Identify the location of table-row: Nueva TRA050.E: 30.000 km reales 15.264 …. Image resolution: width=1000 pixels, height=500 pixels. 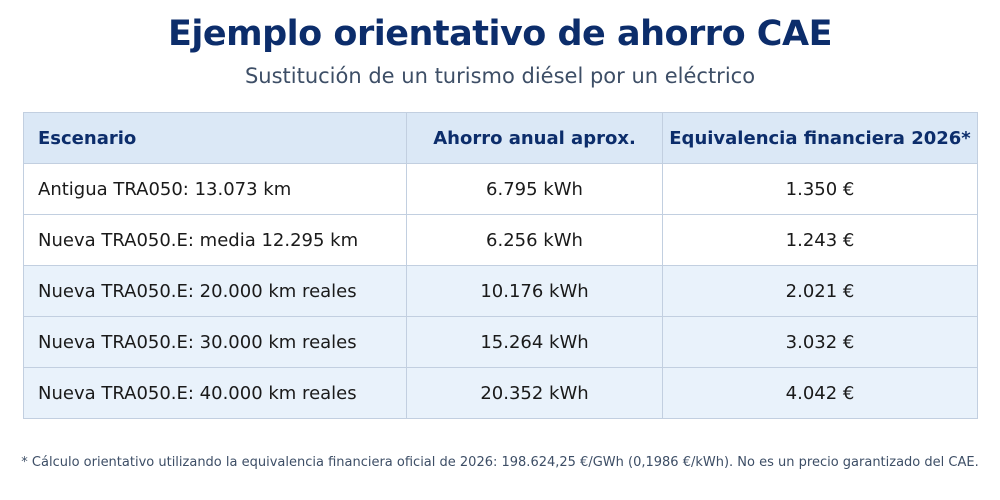
(500, 342).